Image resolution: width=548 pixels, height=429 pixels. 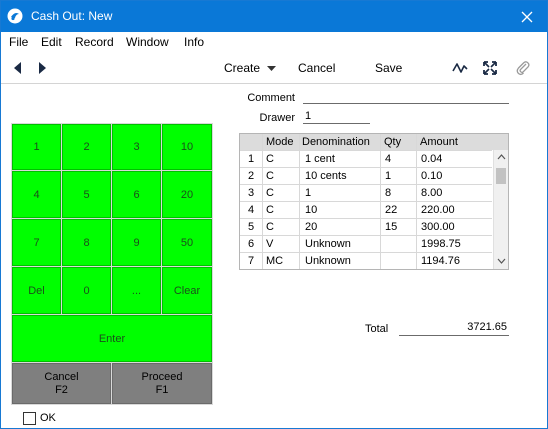 What do you see at coordinates (187, 290) in the screenshot?
I see `key-clear: Clear` at bounding box center [187, 290].